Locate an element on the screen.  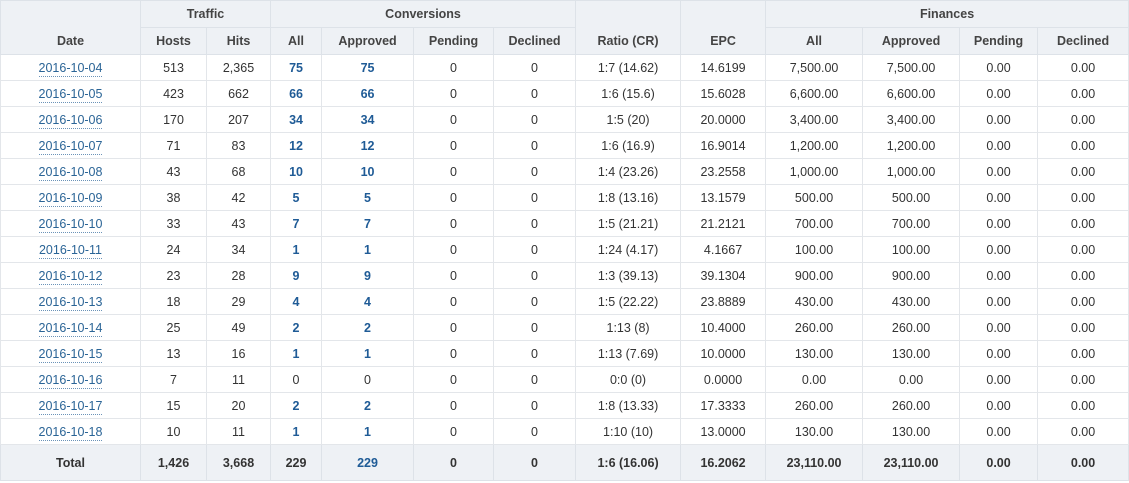
date-link: 2016-10-06 is located at coordinates (70, 120).